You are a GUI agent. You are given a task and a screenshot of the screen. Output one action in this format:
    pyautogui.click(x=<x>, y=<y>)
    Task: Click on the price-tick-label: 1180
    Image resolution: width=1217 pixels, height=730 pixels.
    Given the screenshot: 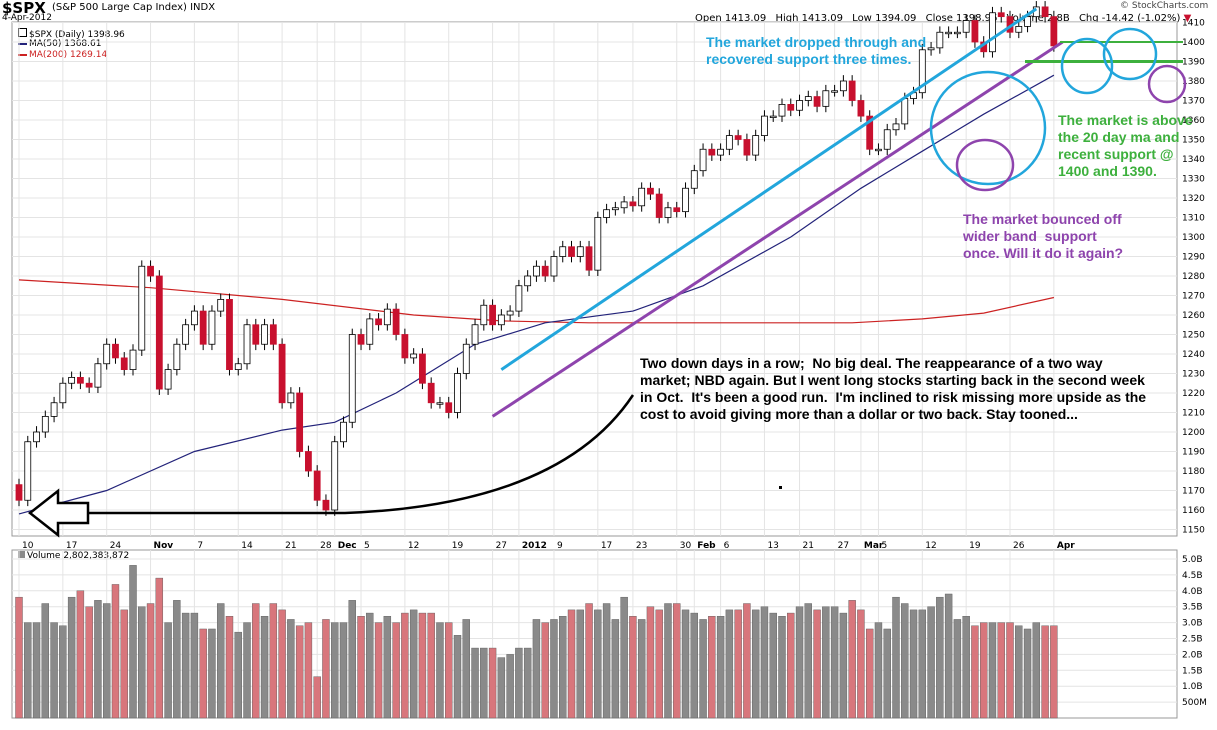 What is the action you would take?
    pyautogui.click(x=1193, y=472)
    